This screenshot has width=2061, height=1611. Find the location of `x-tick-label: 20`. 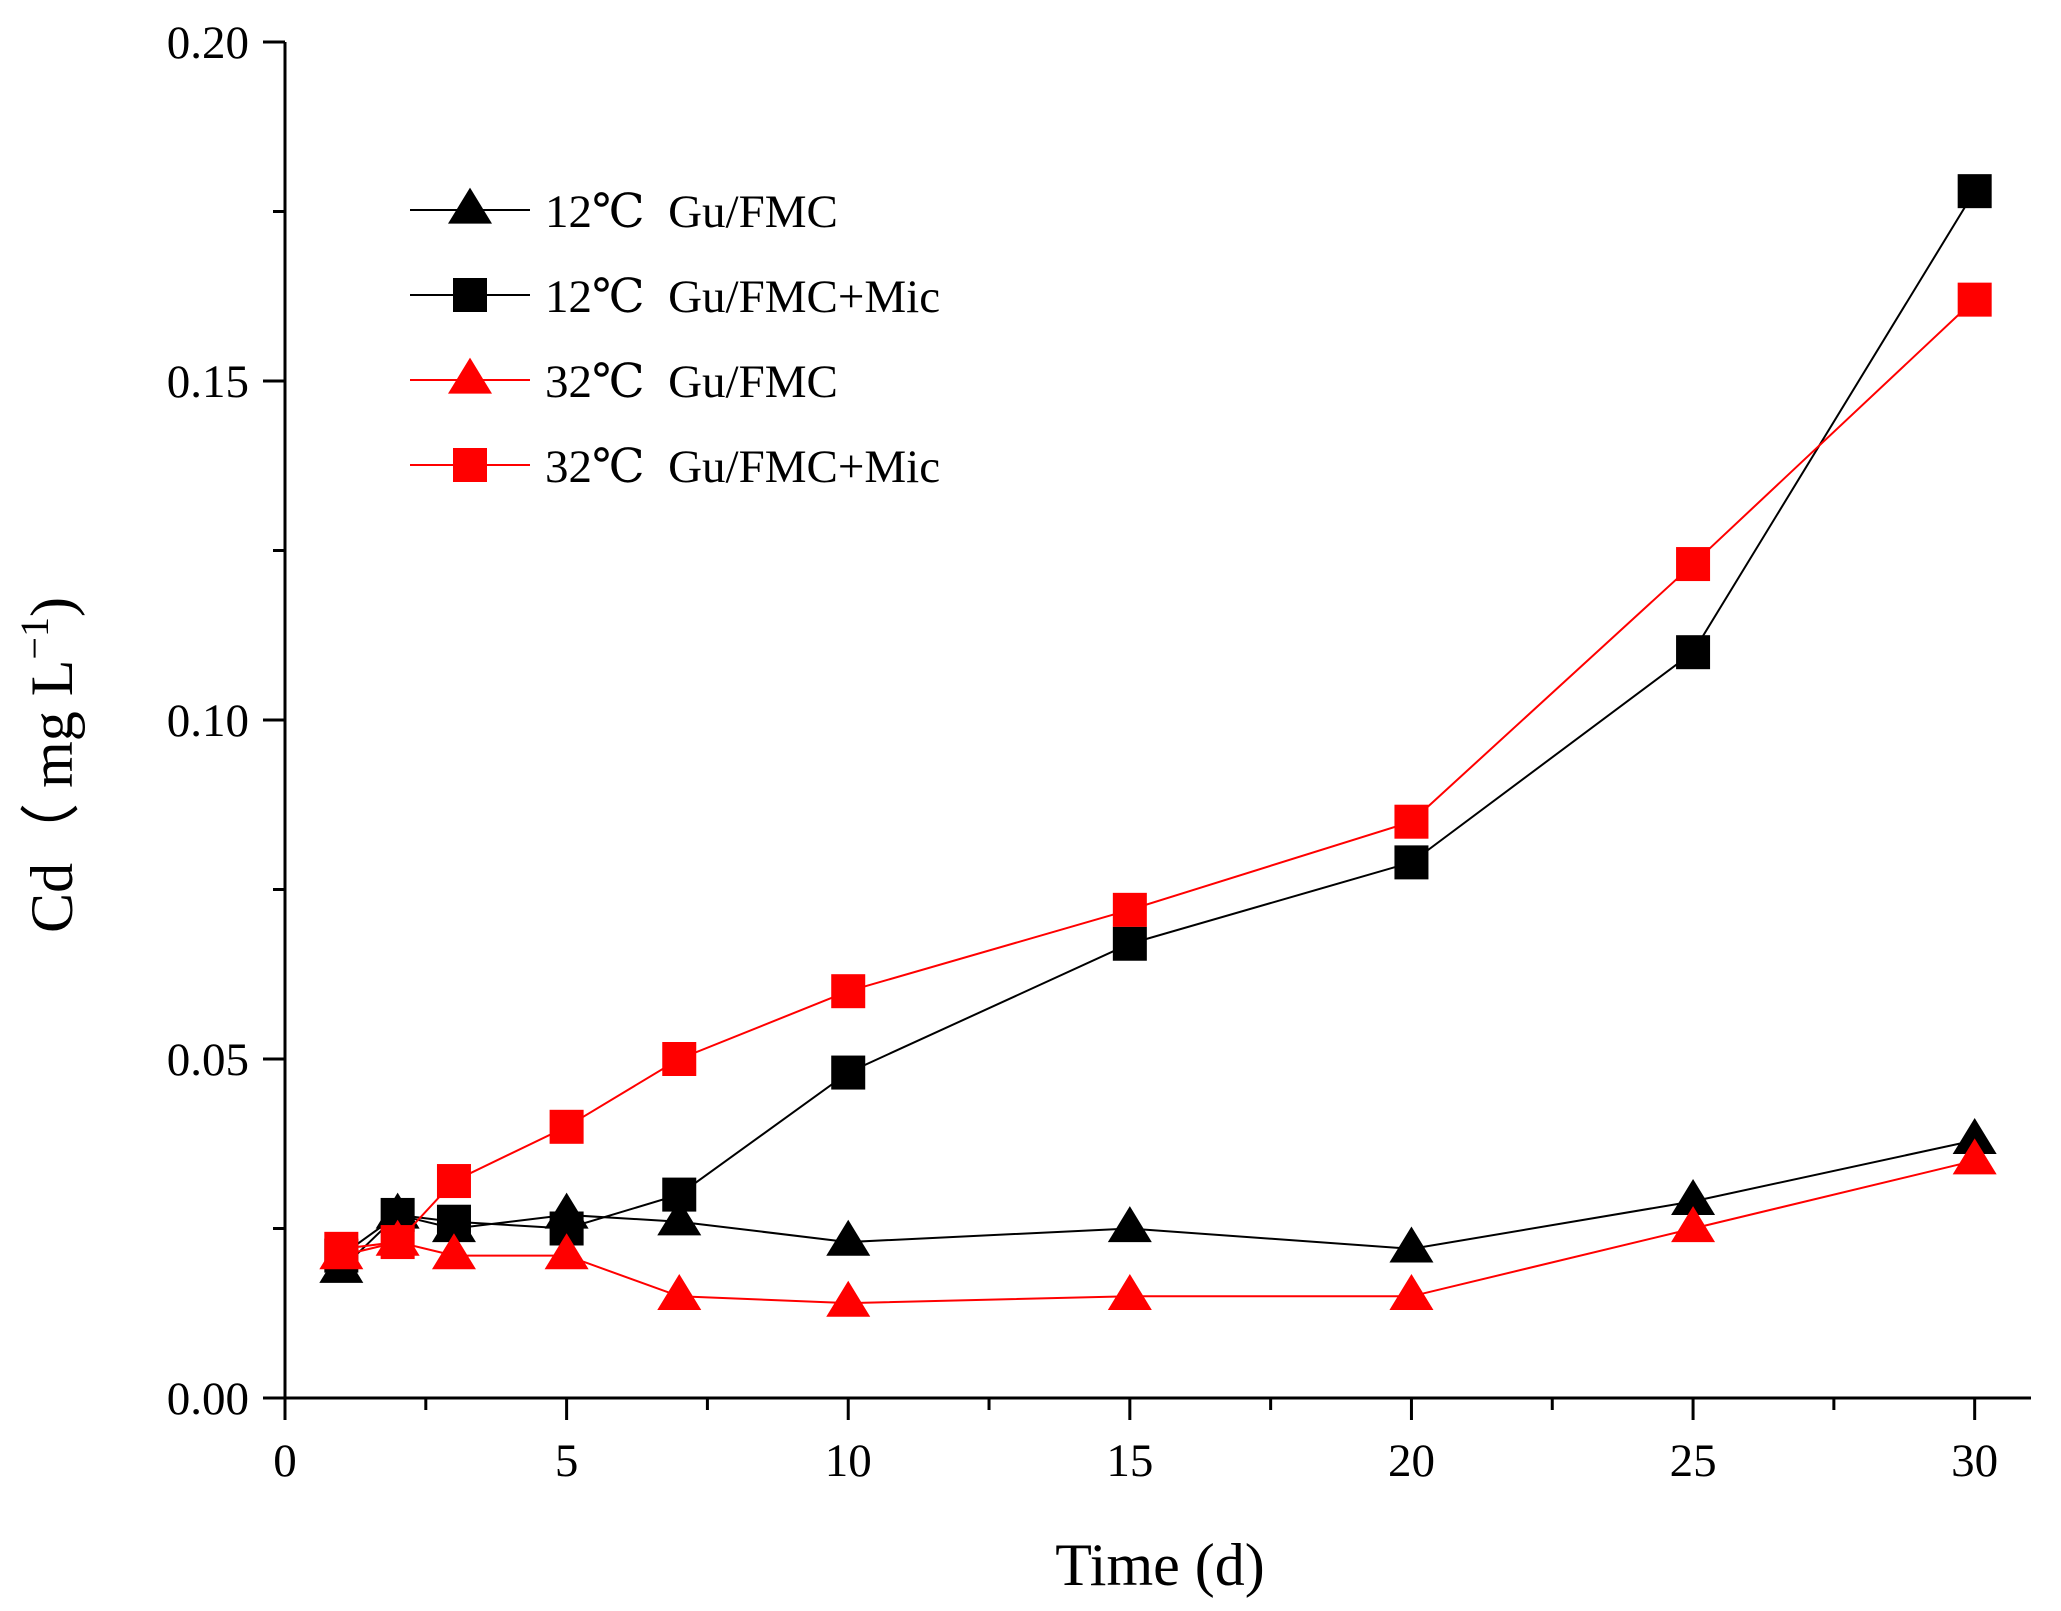

x-tick-label: 20 is located at coordinates (1411, 1461).